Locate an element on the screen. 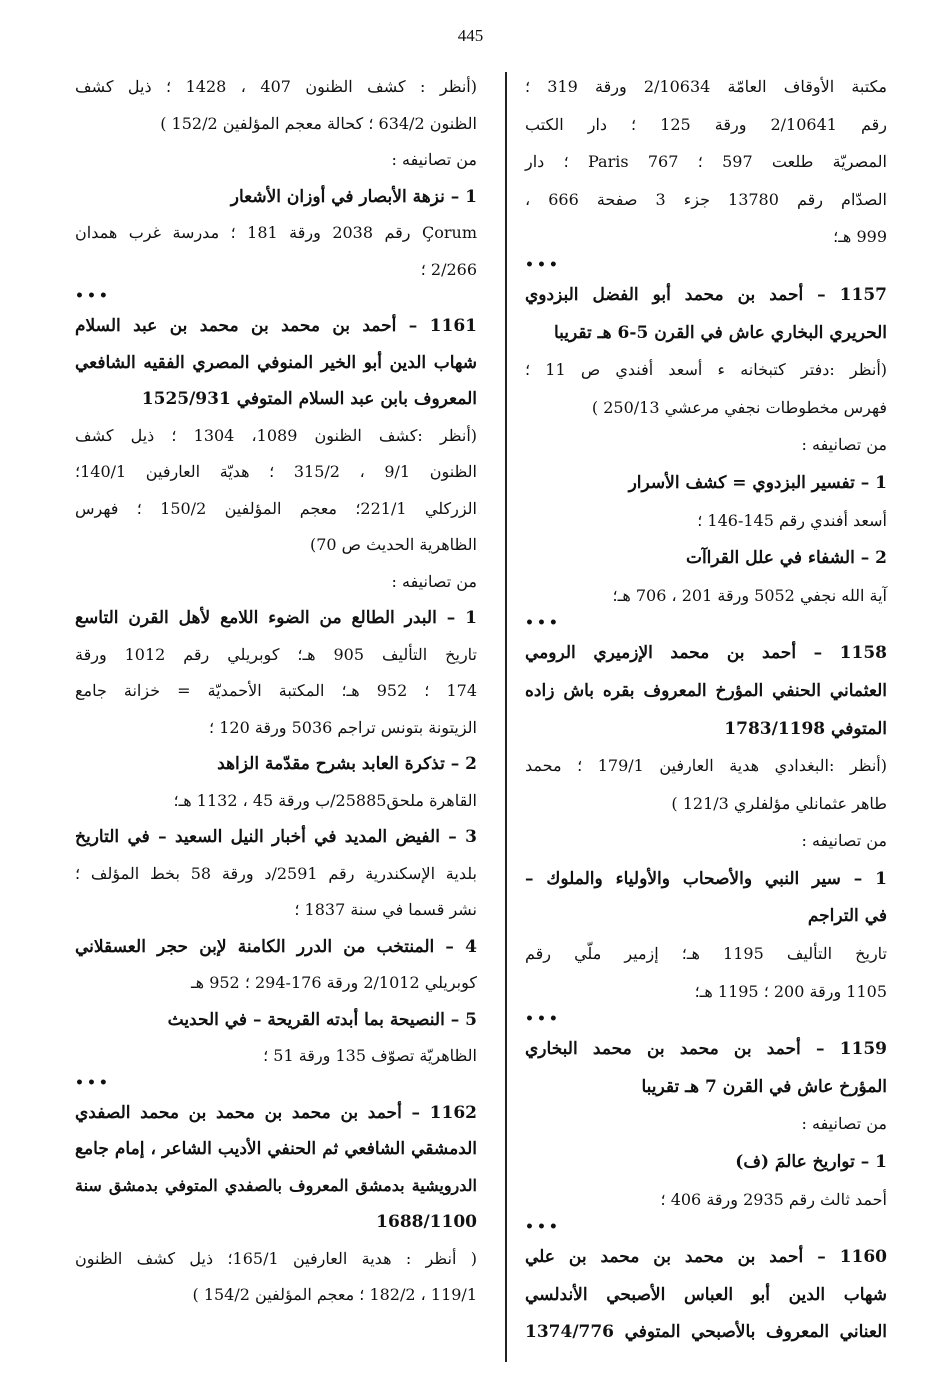 The image size is (941, 1388). entry-heading-line: 2 – الشفاء في علل القراآت is located at coordinates (786, 558).